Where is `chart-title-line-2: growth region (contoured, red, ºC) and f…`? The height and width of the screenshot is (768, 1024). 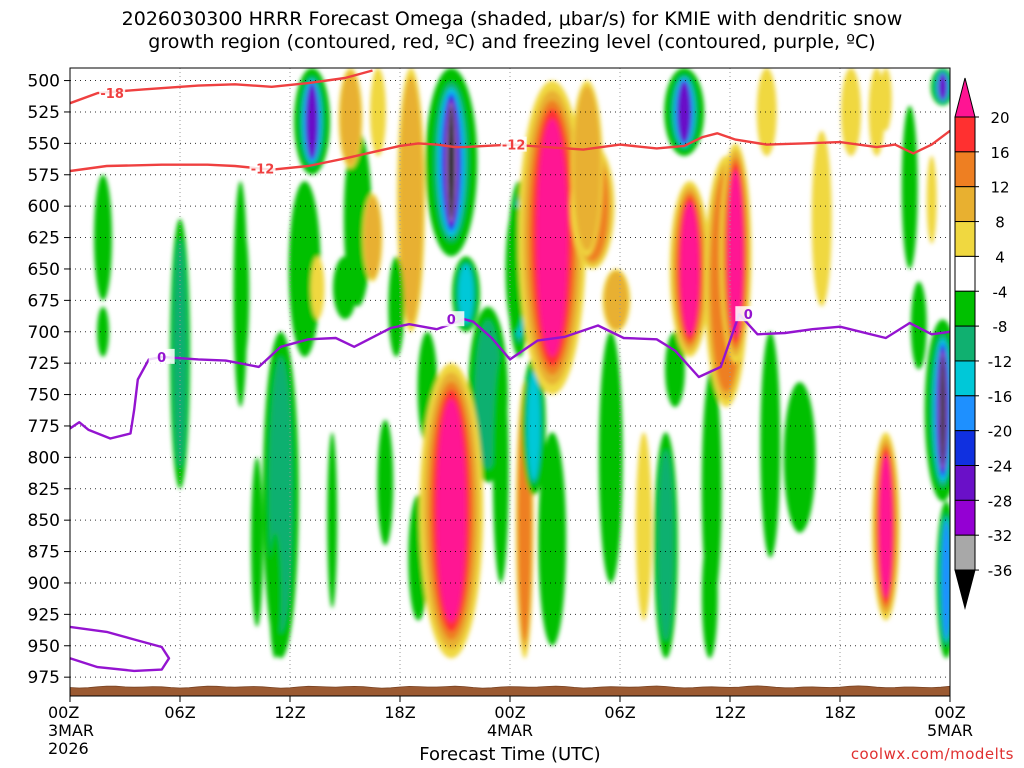
chart-title-line-2: growth region (contoured, red, ºC) and f… is located at coordinates (512, 42).